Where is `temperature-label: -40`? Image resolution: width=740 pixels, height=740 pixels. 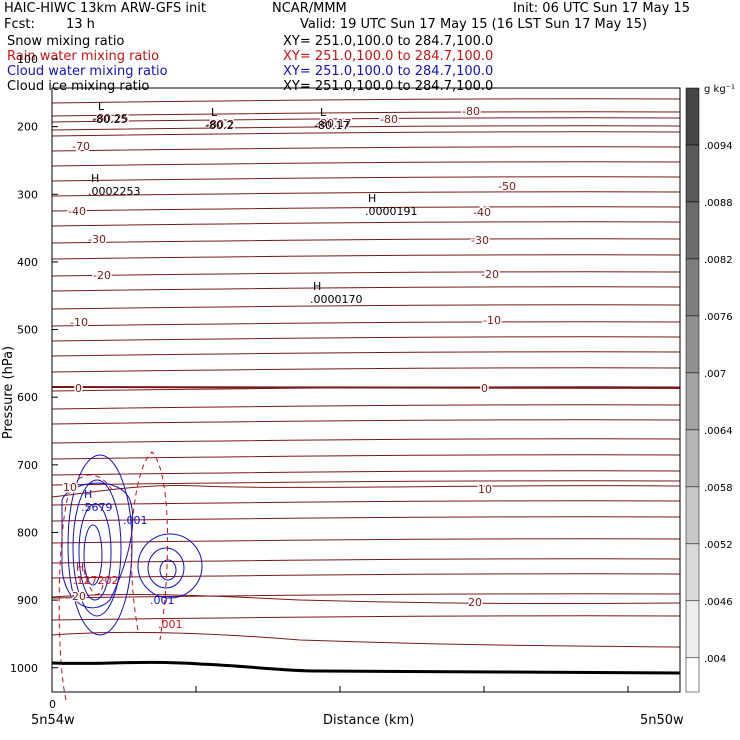
temperature-label: -40 is located at coordinates (77, 211).